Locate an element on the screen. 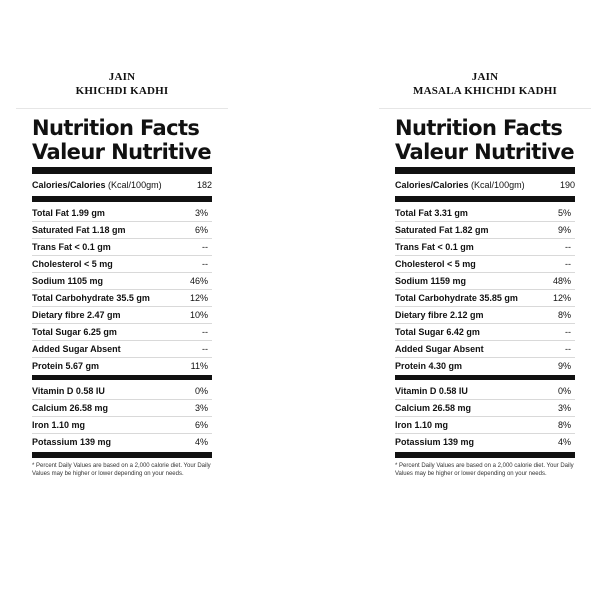  calories-label: Calories/Calories (Kcal/100gm) is located at coordinates (460, 185).